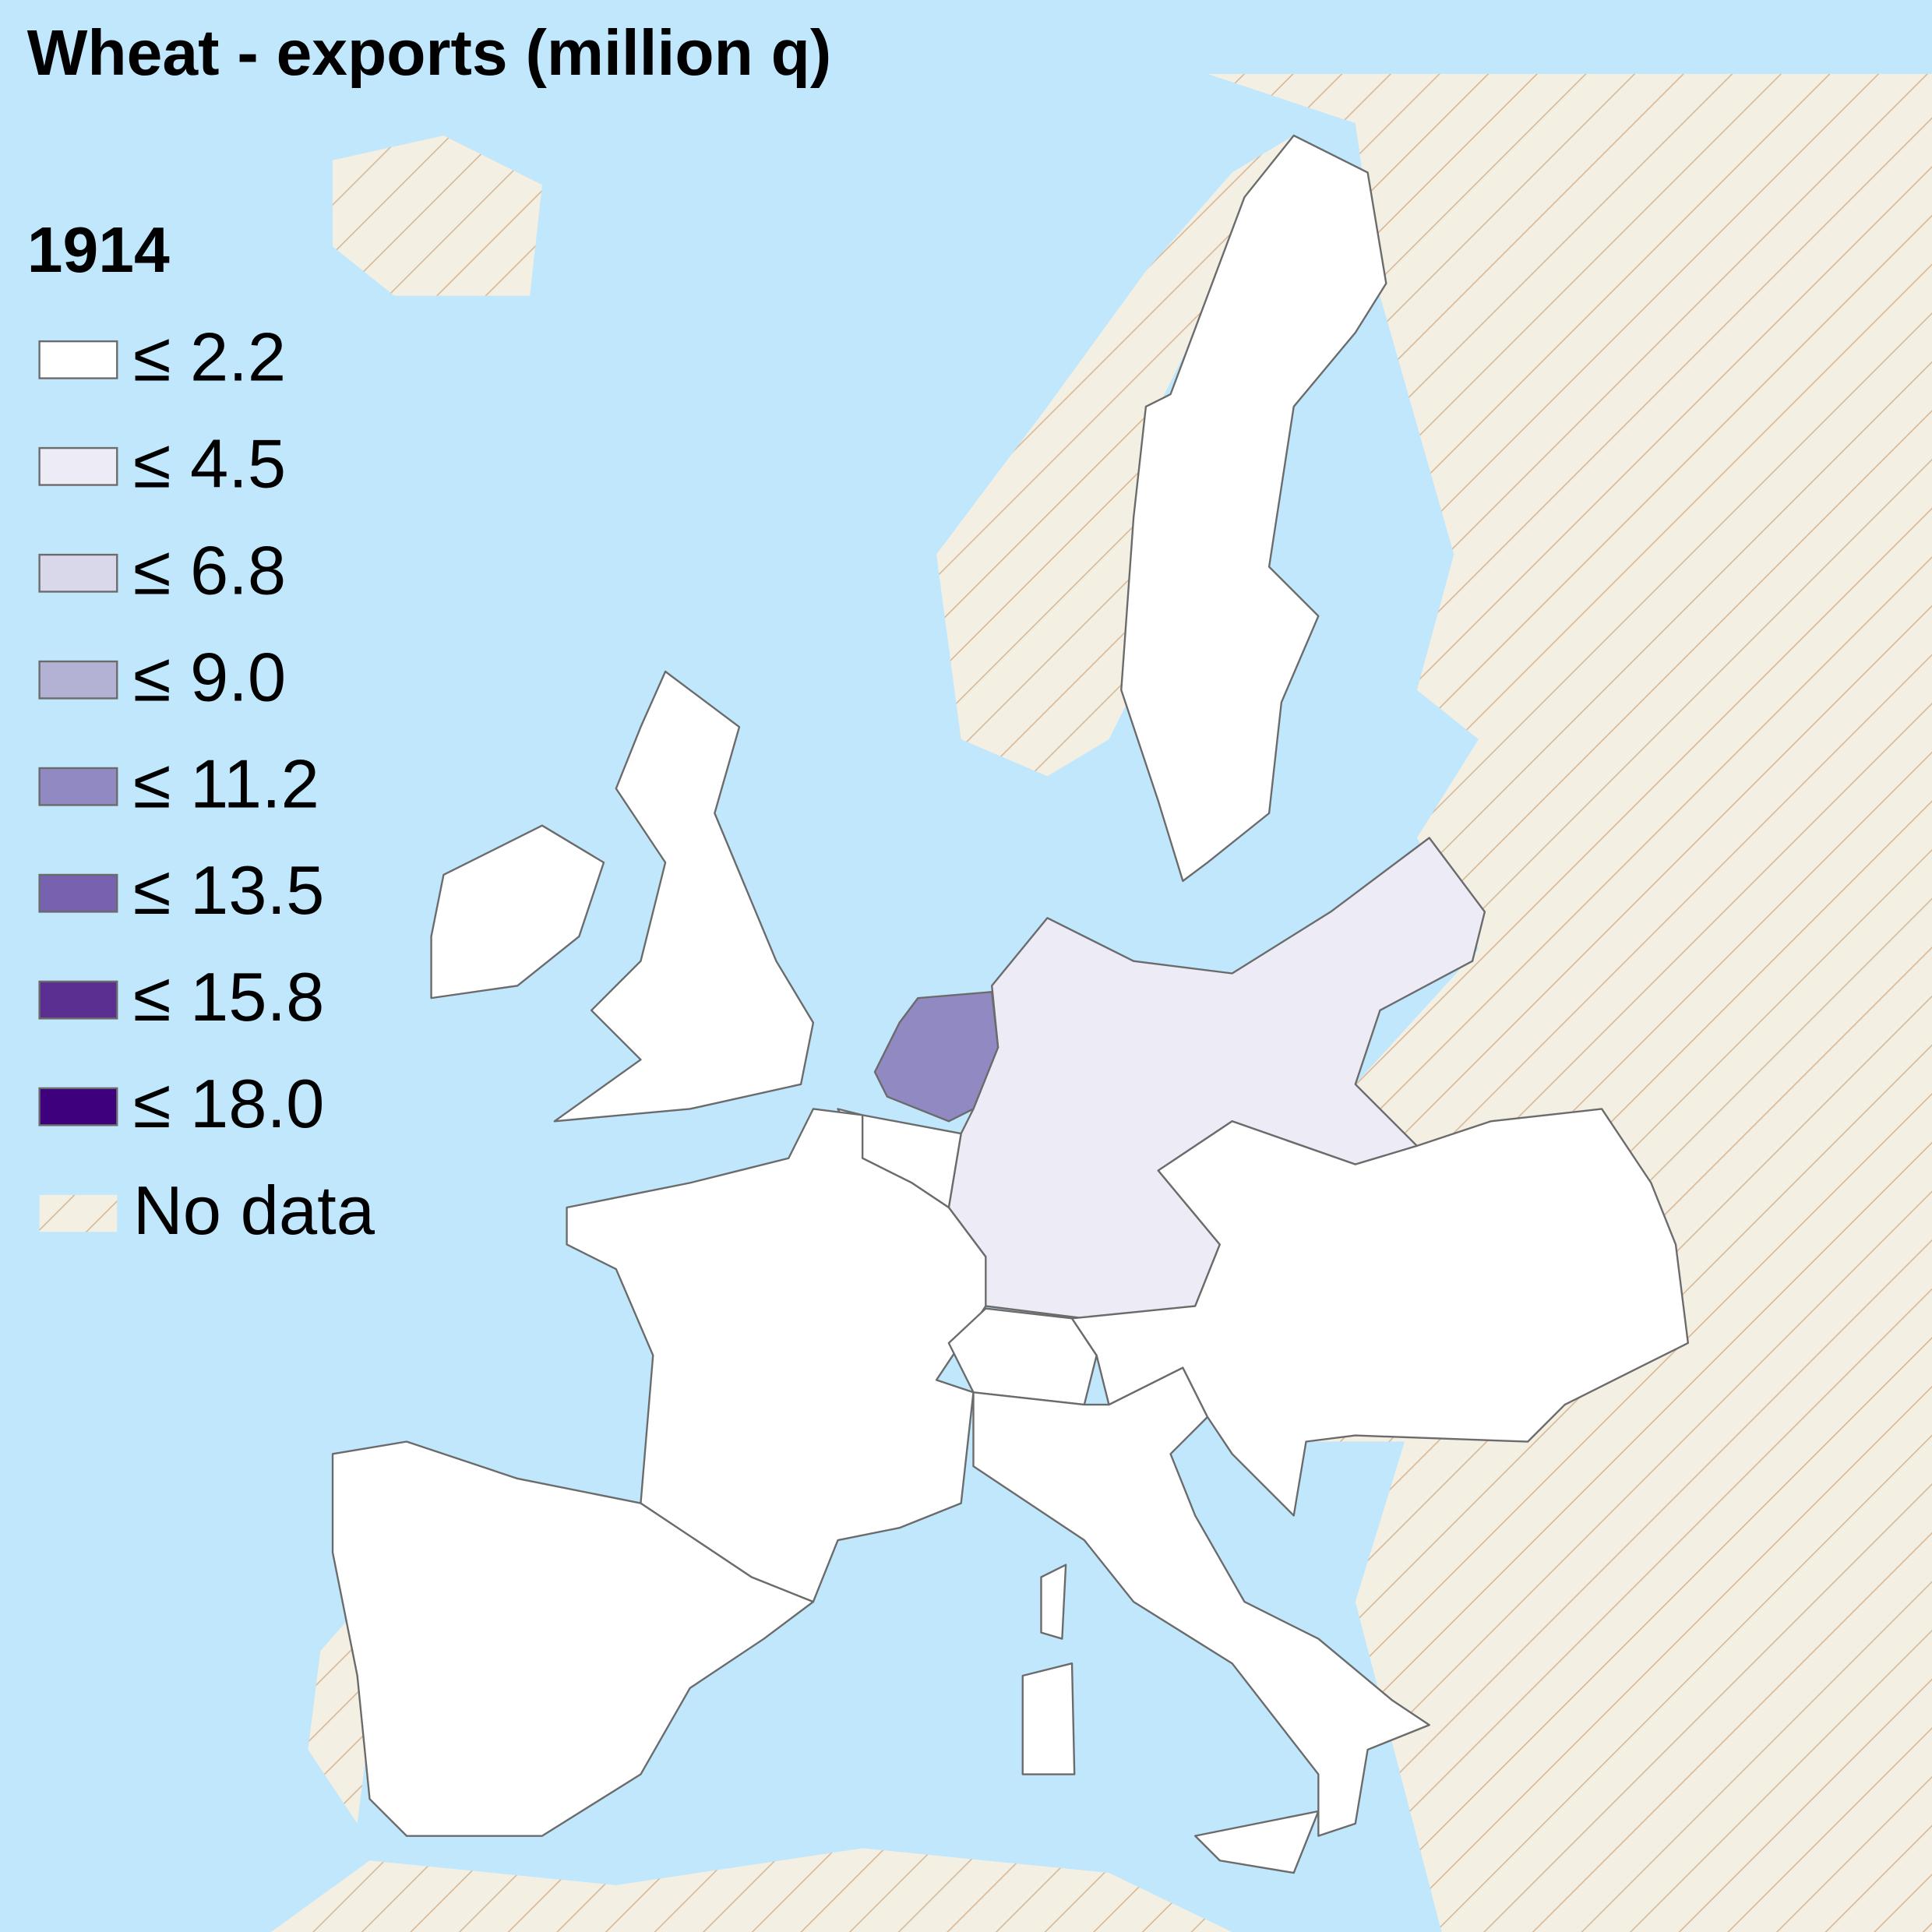 Image resolution: width=1932 pixels, height=1932 pixels. Describe the element at coordinates (573, 1638) in the screenshot. I see `spain` at that location.